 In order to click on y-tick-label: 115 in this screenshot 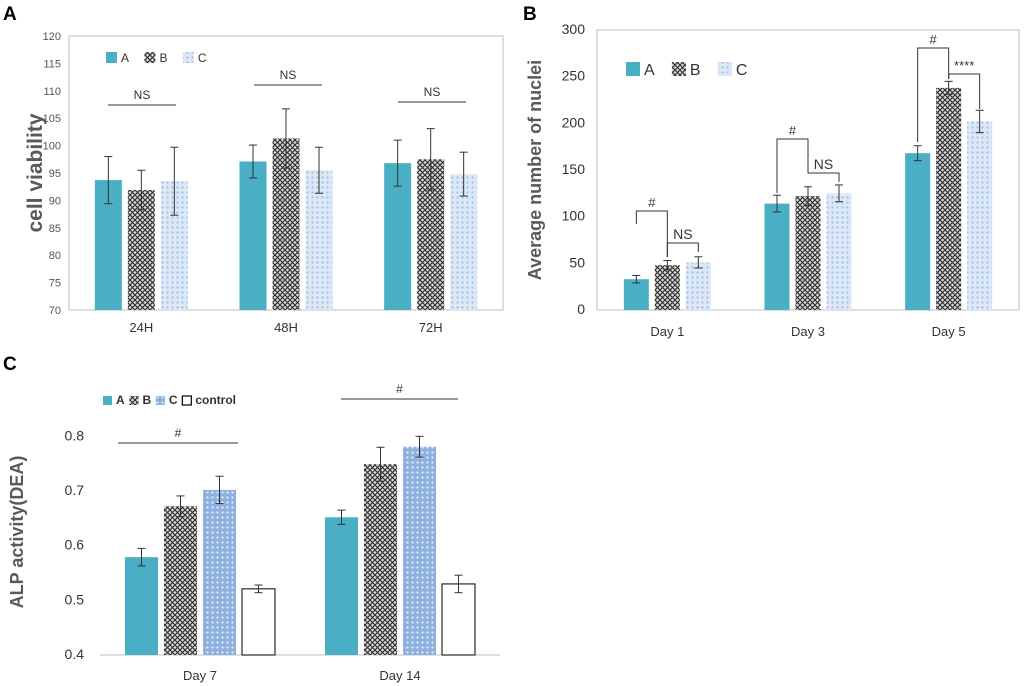, I will do `click(52, 64)`.